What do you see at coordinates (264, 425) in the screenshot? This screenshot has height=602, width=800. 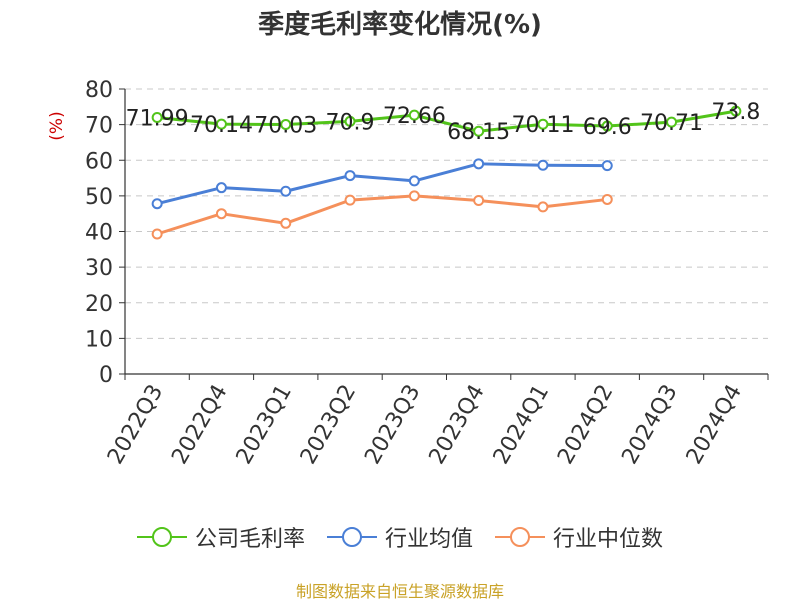 I see `x-tick-label: 2023Q1` at bounding box center [264, 425].